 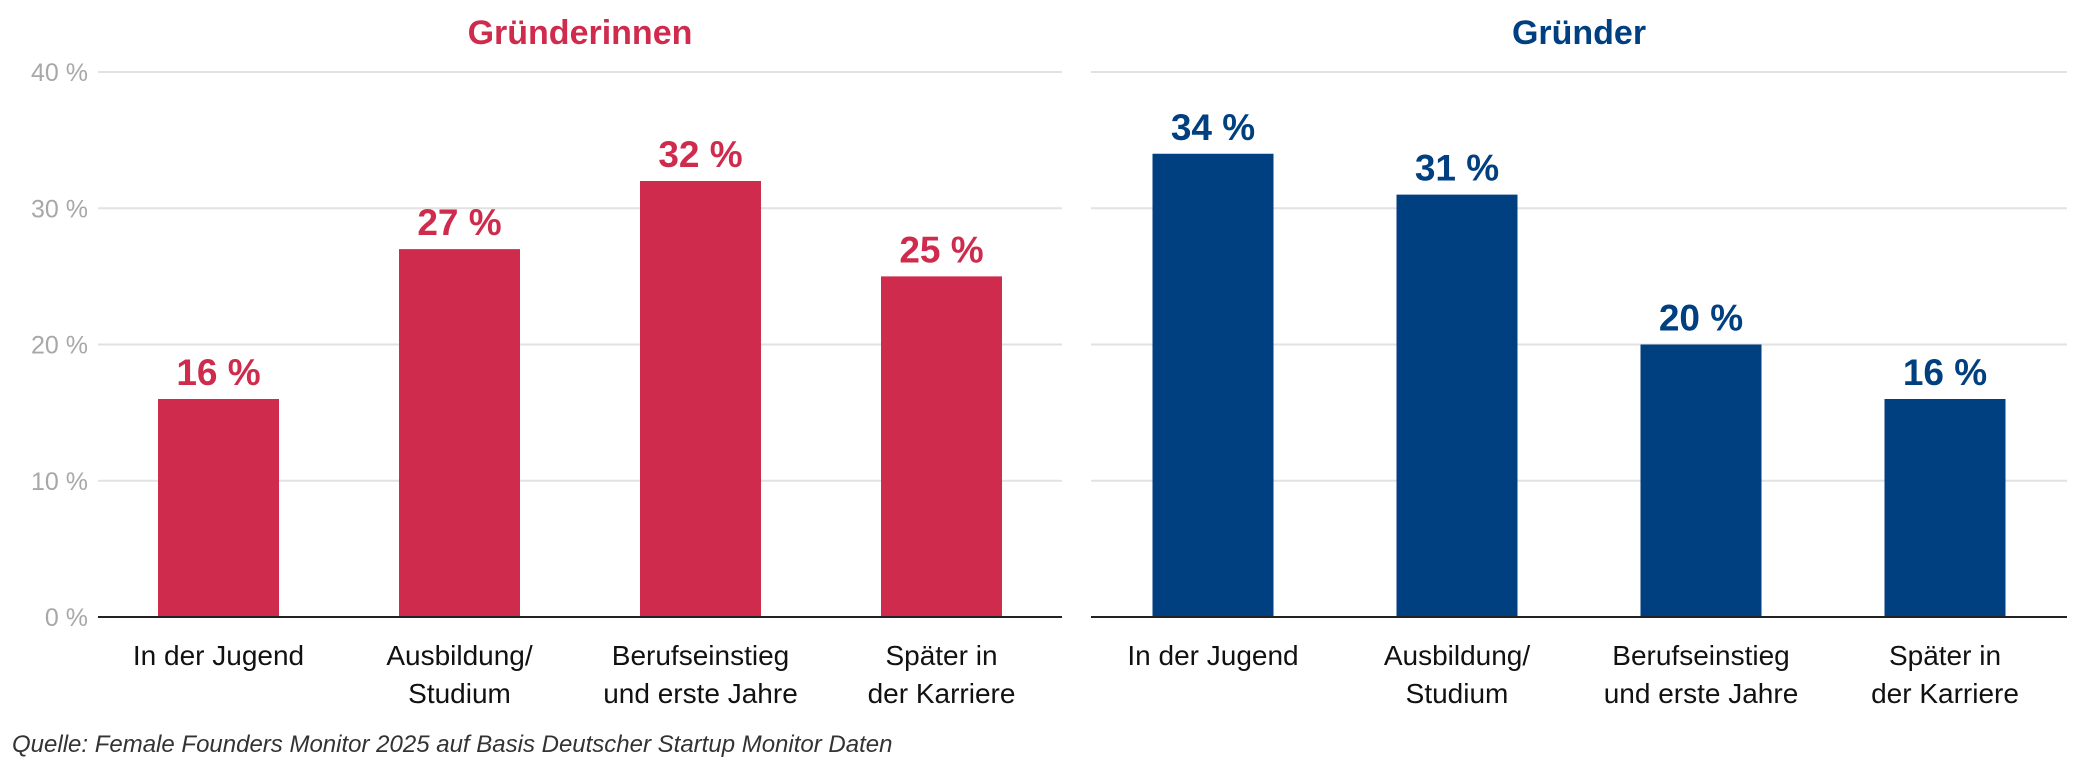 I want to click on chart-title: Gründerinnen, so click(x=580, y=33).